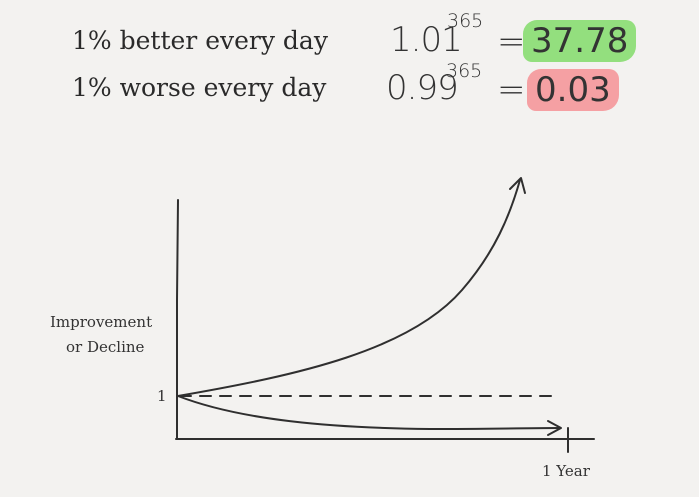  Describe the element at coordinates (517, 185) in the screenshot. I see `improvement-arrowhead` at that location.